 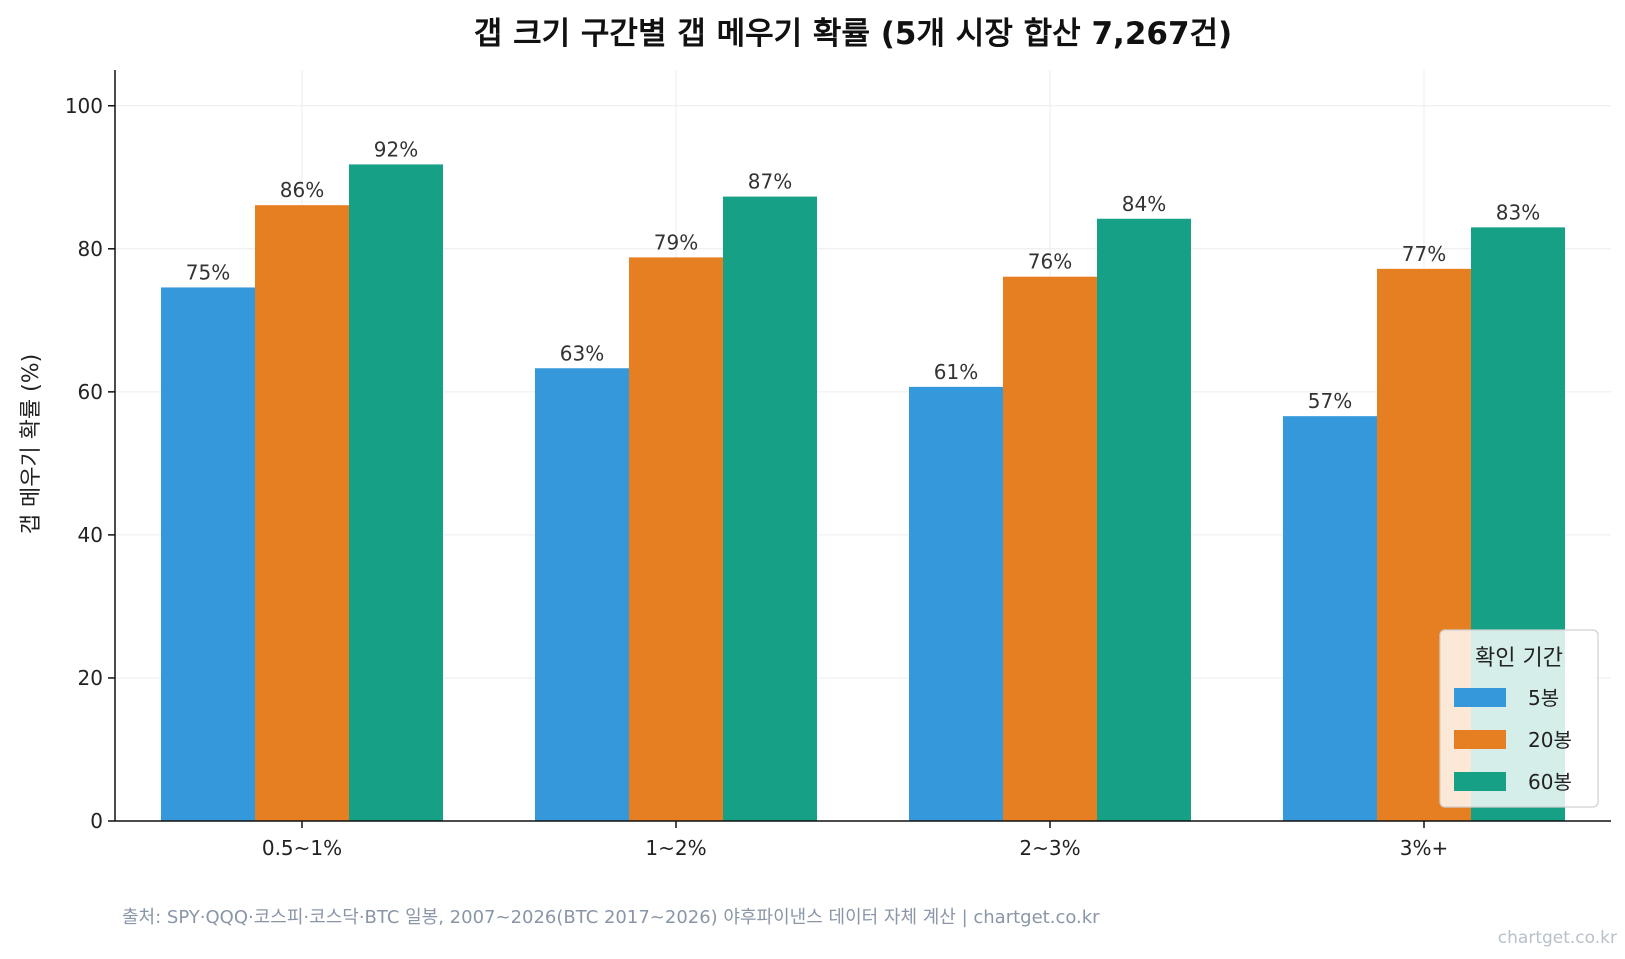 I want to click on legend-label-3: 60봉, so click(x=1550, y=782).